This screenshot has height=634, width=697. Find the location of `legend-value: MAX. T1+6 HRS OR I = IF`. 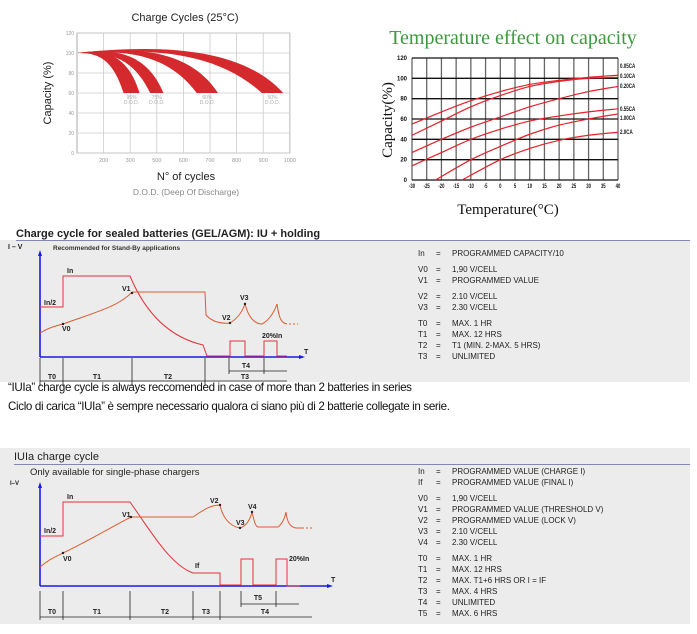

legend-value: MAX. T1+6 HRS OR I = IF is located at coordinates (499, 580).